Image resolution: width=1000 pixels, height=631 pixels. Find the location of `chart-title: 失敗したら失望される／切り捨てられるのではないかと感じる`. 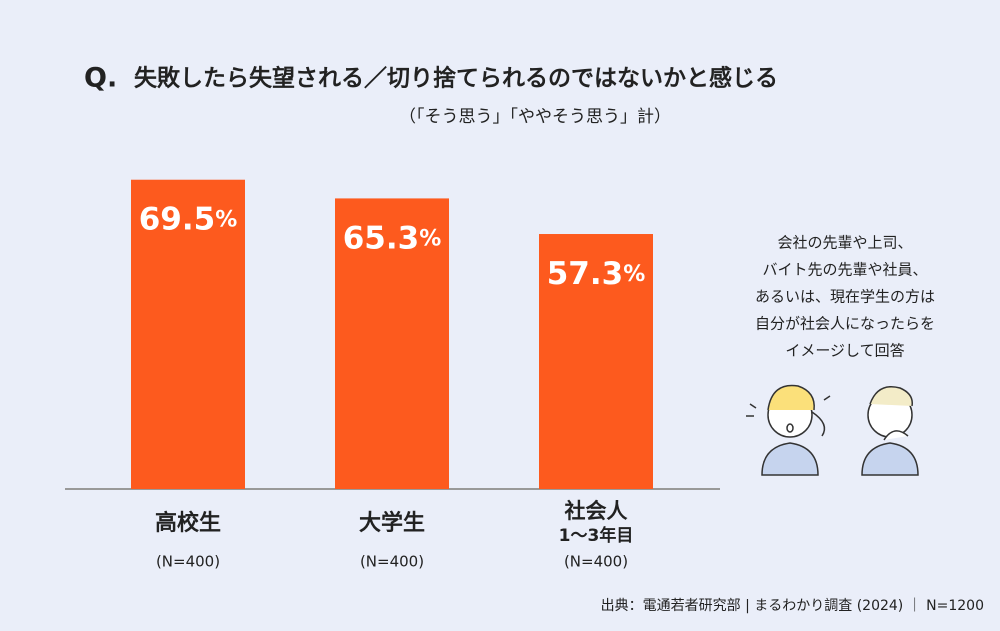

chart-title: 失敗したら失望される／切り捨てられるのではないかと感じる is located at coordinates (456, 78).